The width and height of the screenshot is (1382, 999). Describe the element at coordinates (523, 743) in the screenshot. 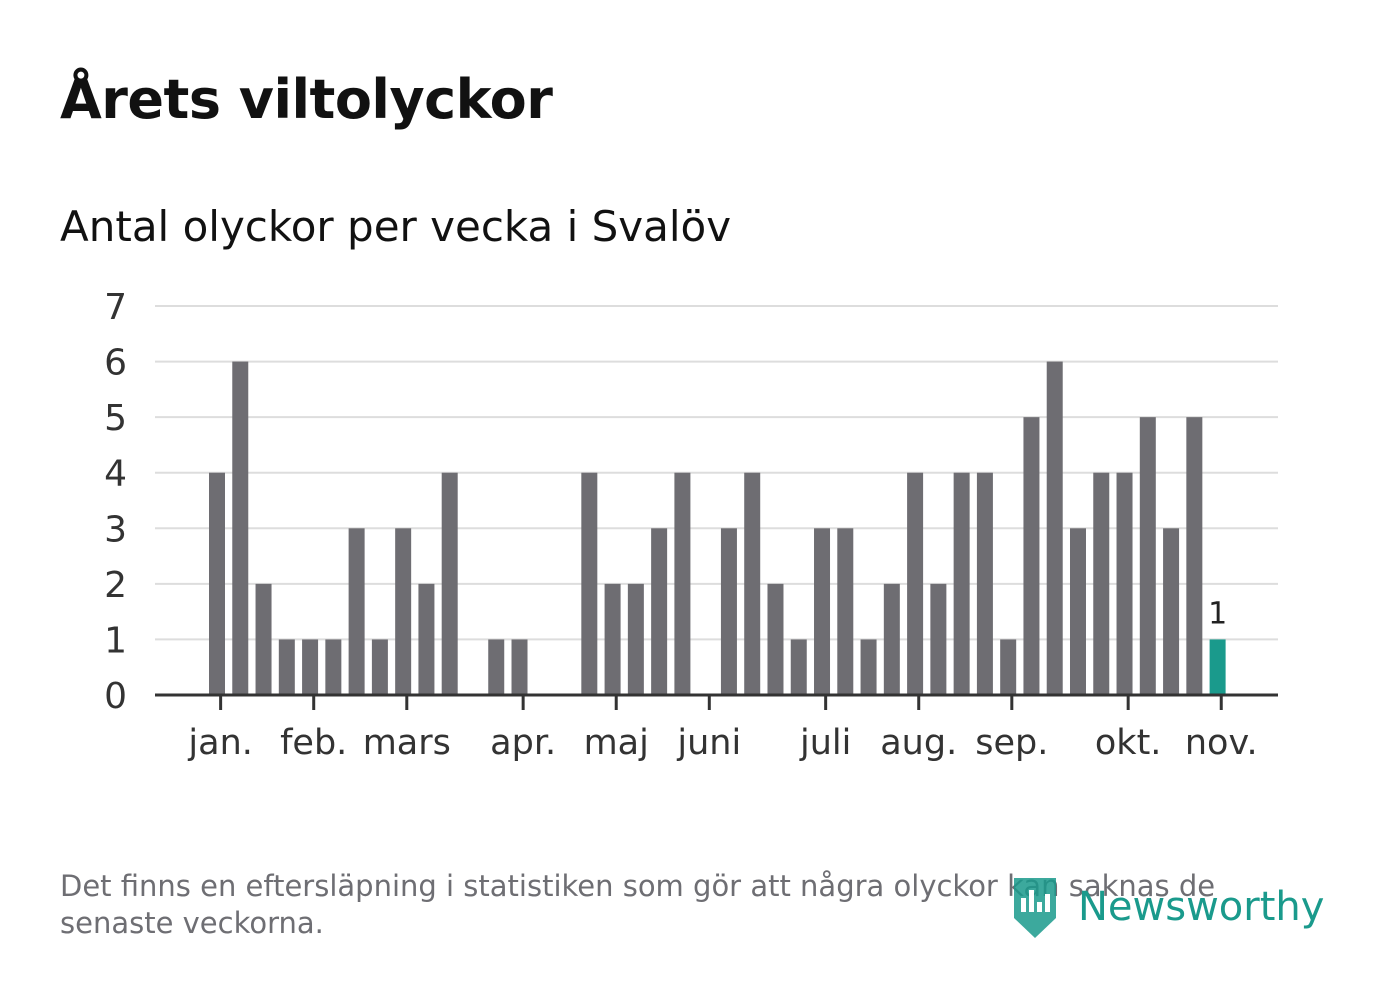

I see `x-tick-label: apr.` at that location.